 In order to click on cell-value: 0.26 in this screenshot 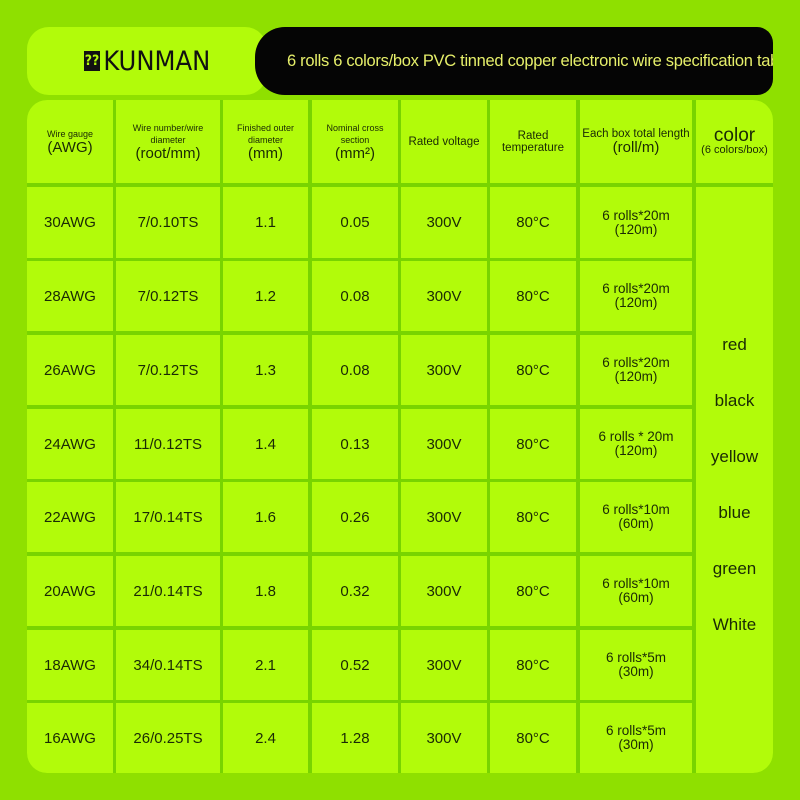, I will do `click(355, 517)`.